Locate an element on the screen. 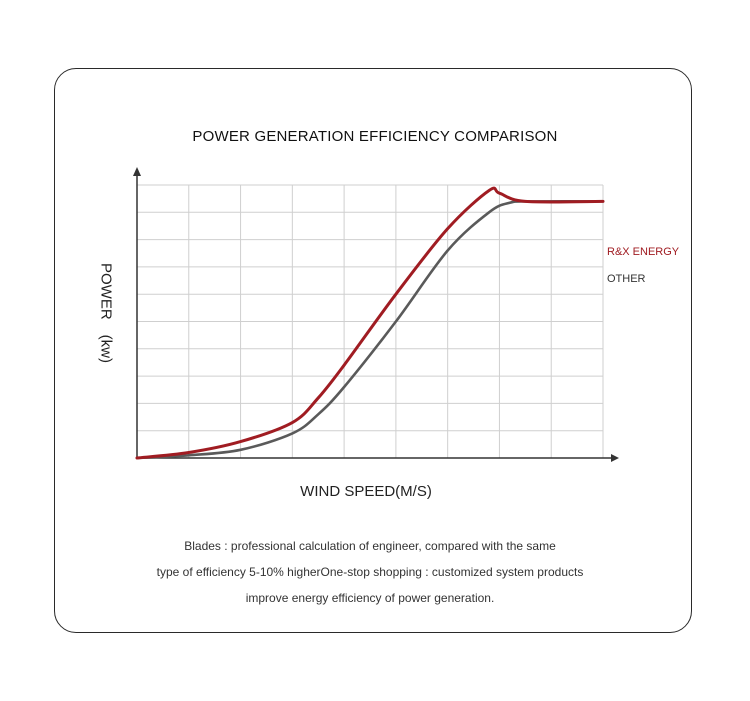 Image resolution: width=750 pixels, height=701 pixels. x-axis-arrow is located at coordinates (615, 458).